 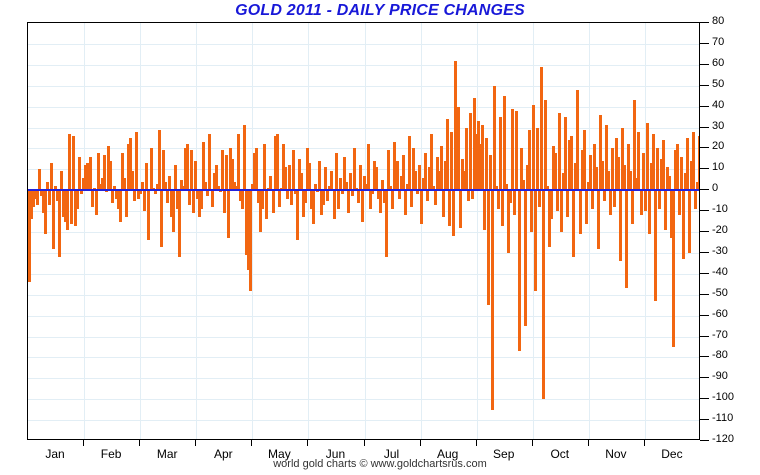 I want to click on y-axis-label: -60, so click(x=720, y=314).